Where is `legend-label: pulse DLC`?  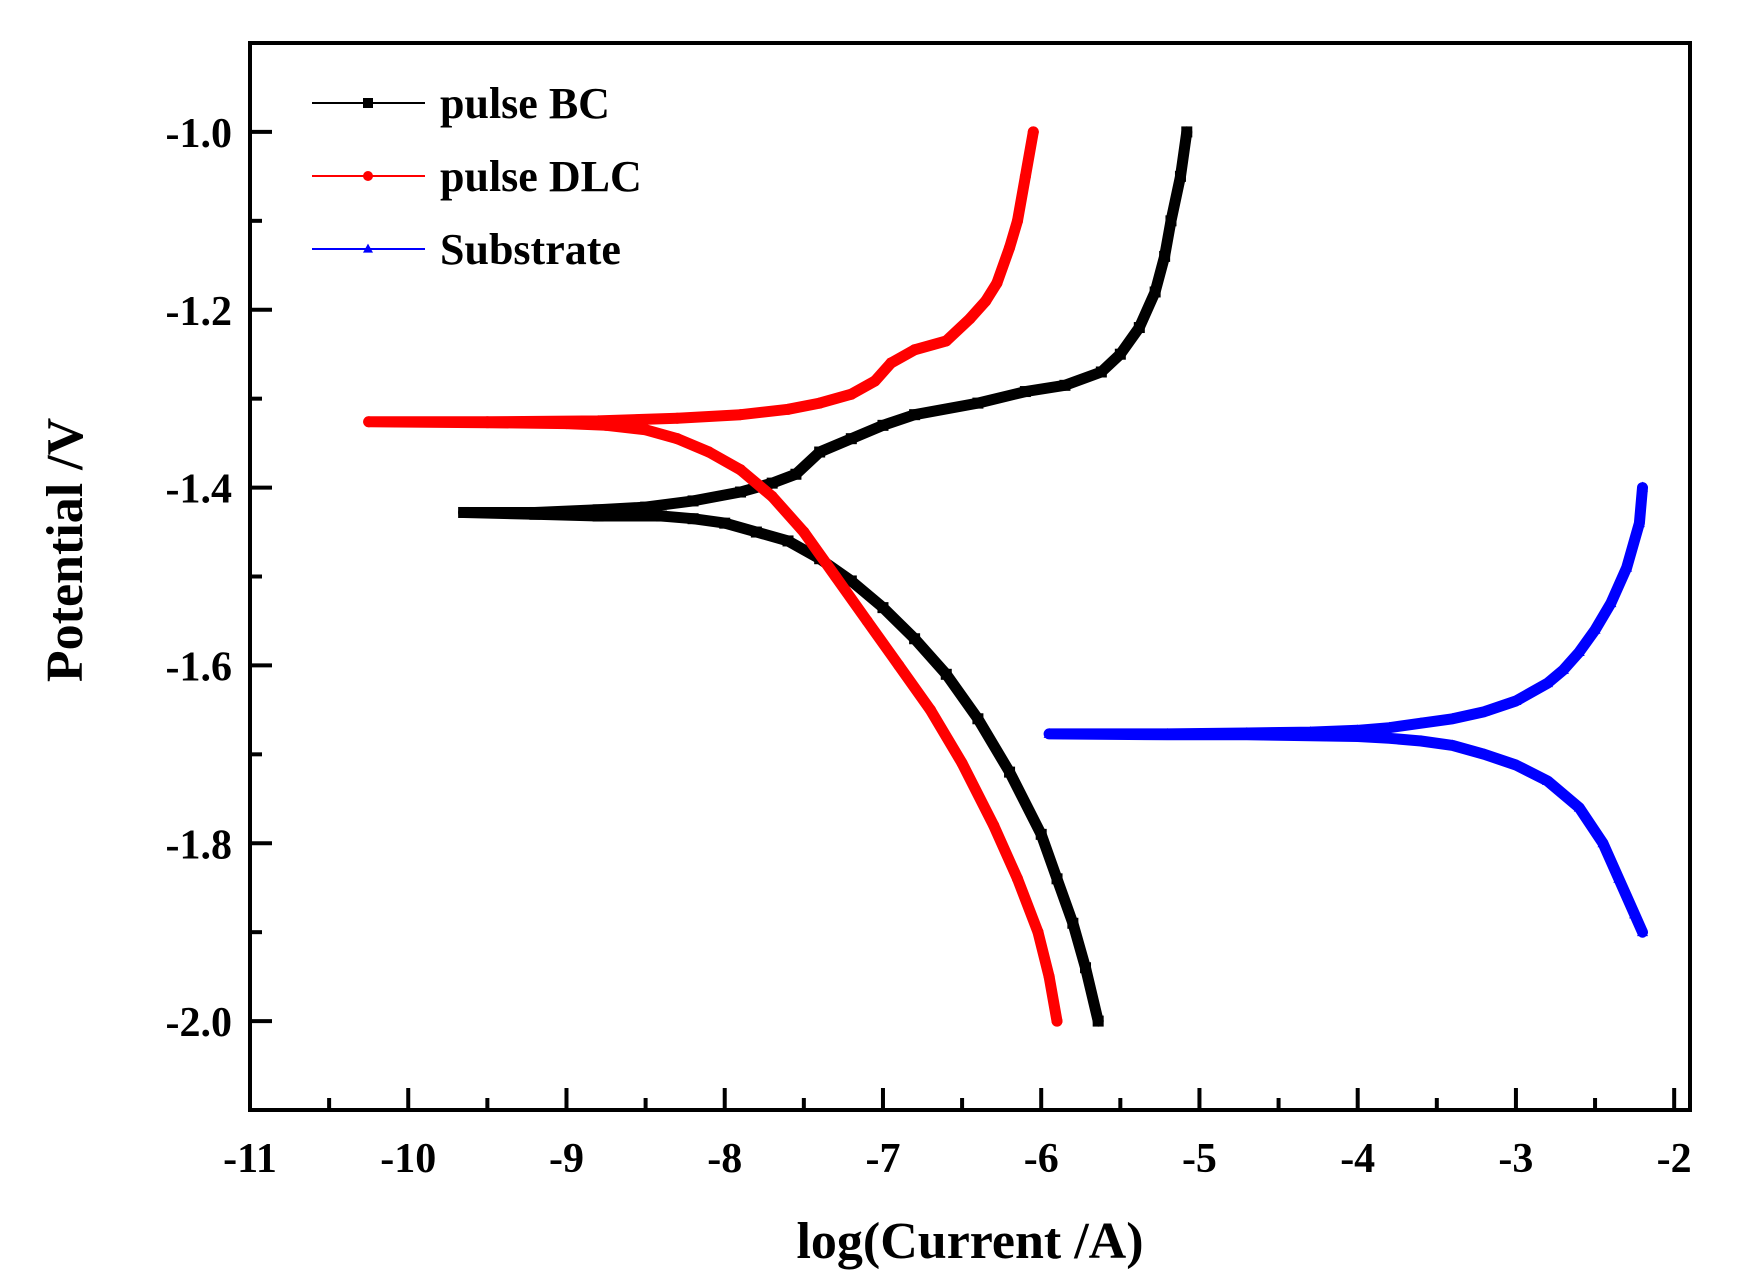 legend-label: pulse DLC is located at coordinates (541, 176).